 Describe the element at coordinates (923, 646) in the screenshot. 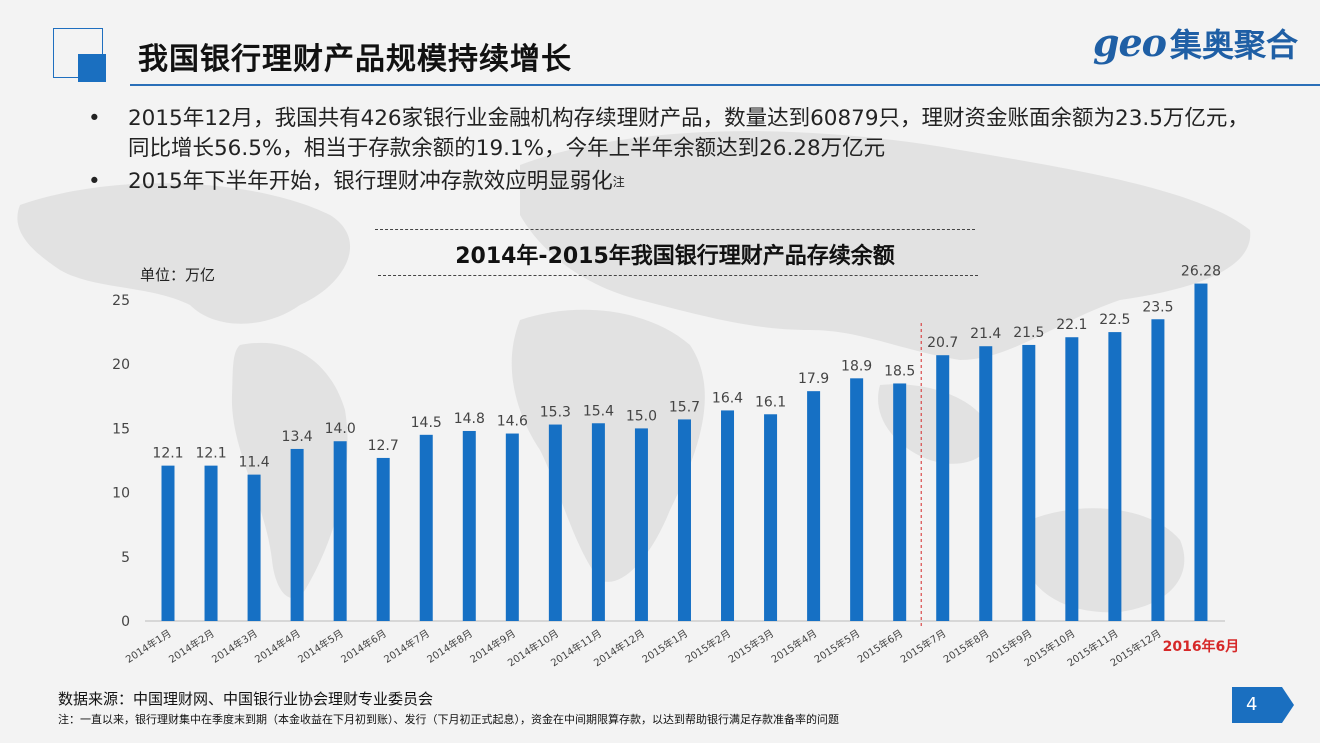

I see `x-tick-label: 2015年7月` at that location.